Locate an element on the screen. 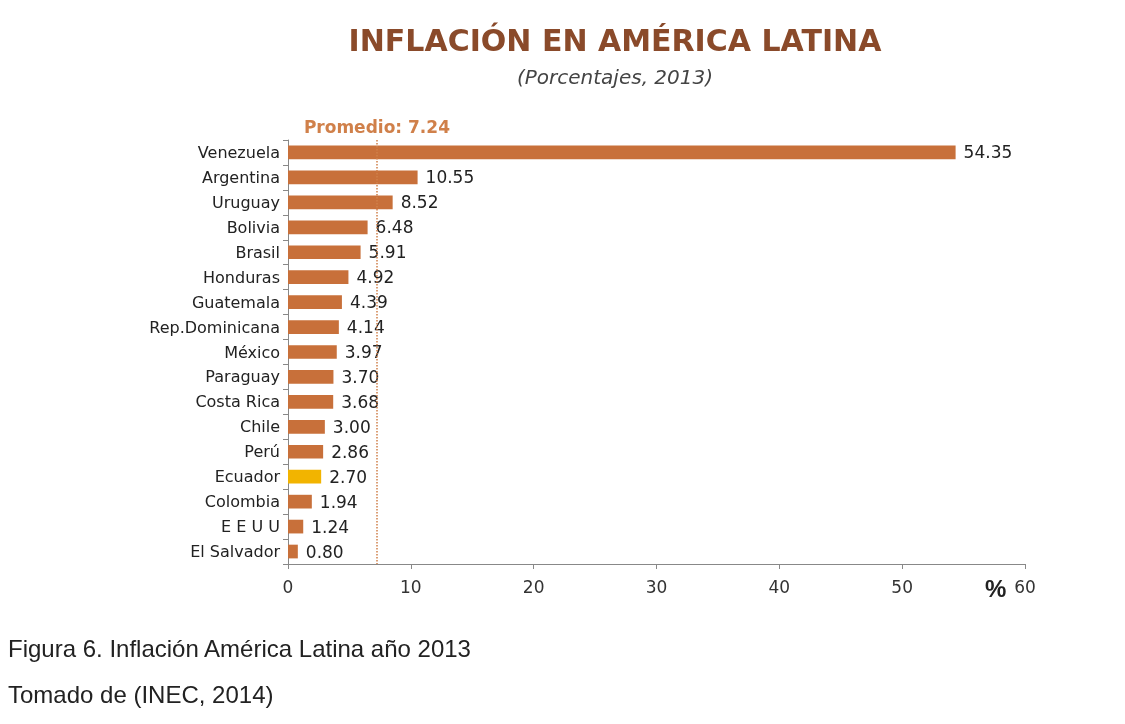 This screenshot has height=724, width=1125. data-label: 8.52 is located at coordinates (419, 202).